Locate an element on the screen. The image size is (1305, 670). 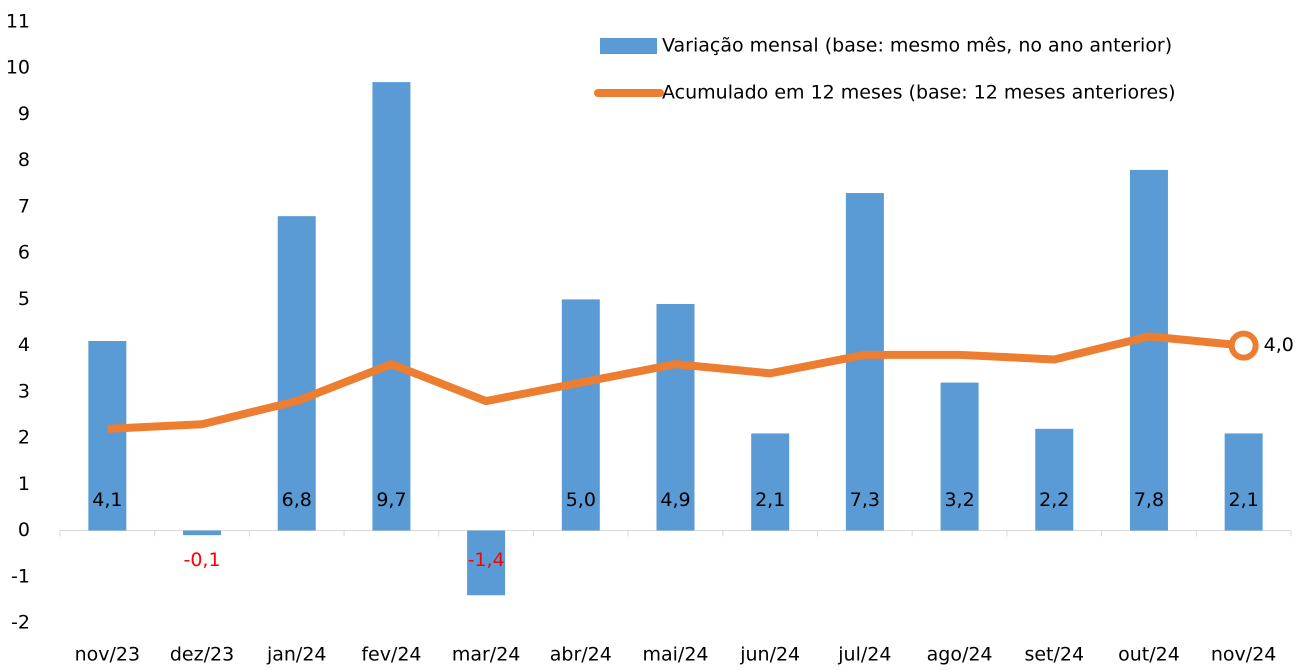
x-tick-label: fev/24 is located at coordinates (391, 655).